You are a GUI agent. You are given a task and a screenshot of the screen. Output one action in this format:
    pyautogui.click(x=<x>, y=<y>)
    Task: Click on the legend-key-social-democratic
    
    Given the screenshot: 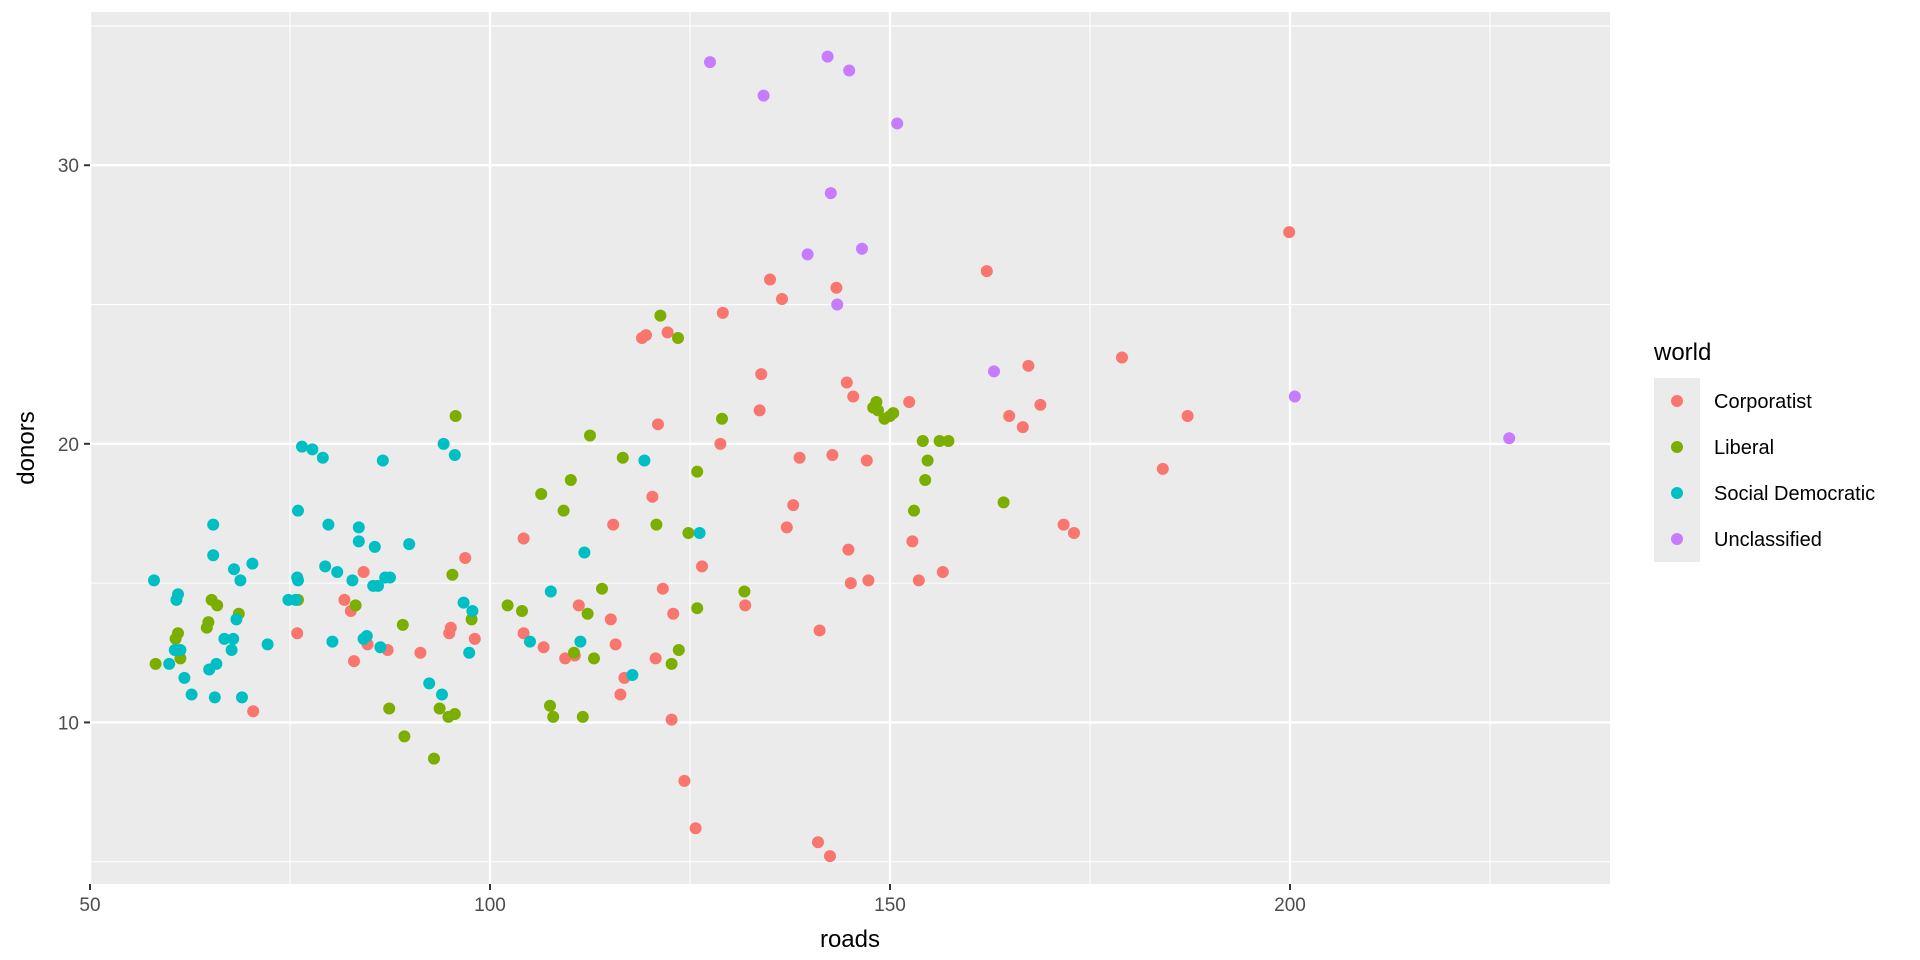 What is the action you would take?
    pyautogui.click(x=1677, y=493)
    